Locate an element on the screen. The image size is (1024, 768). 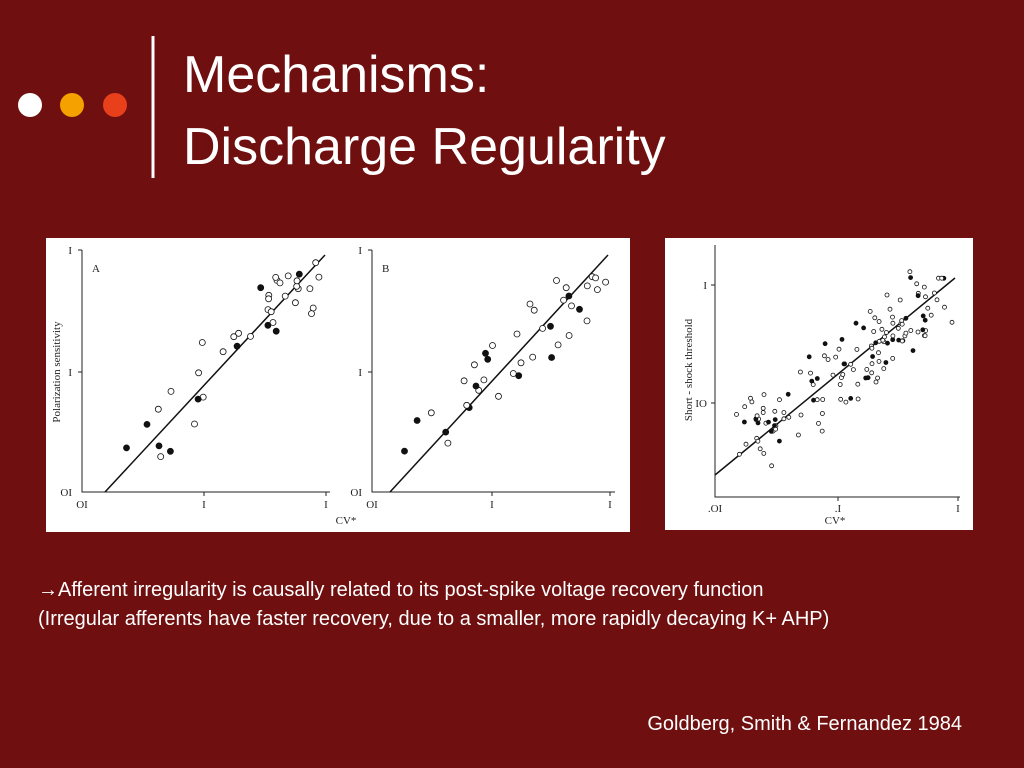
x-axis-label: CV* is located at coordinates (346, 521).